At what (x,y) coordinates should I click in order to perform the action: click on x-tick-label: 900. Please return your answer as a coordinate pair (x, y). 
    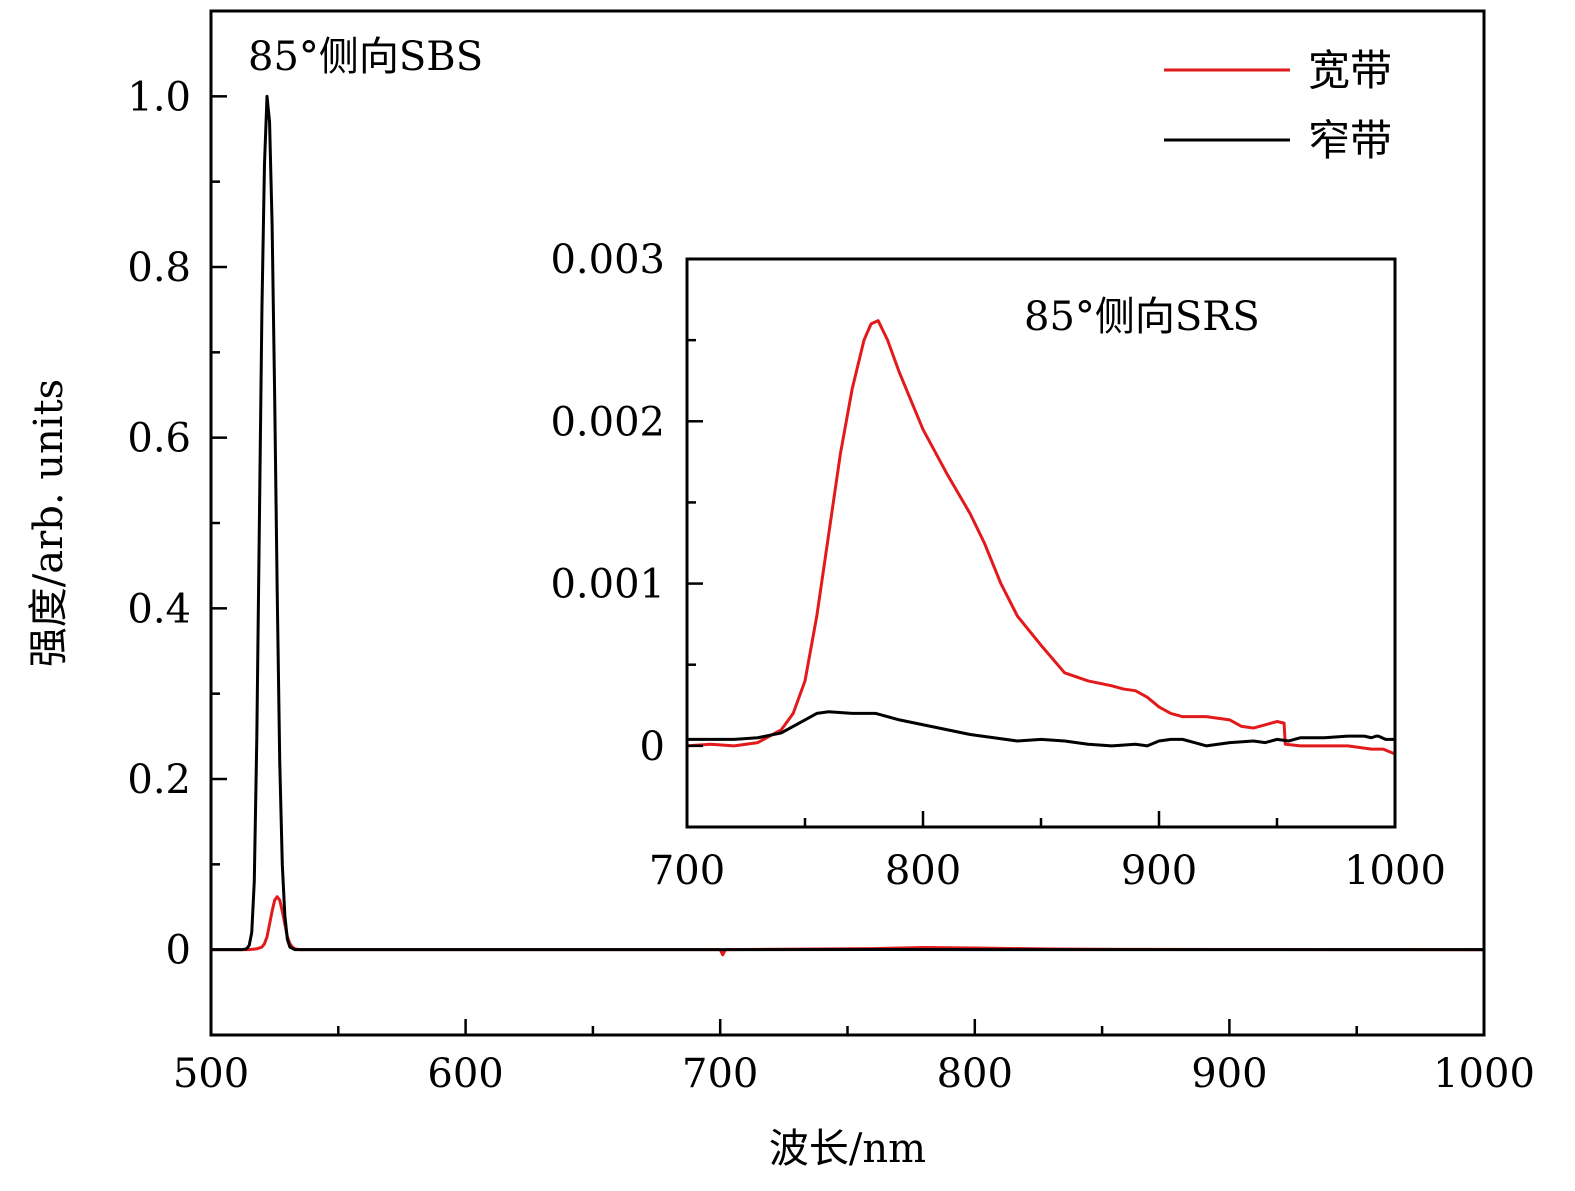
    Looking at the image, I should click on (1229, 1074).